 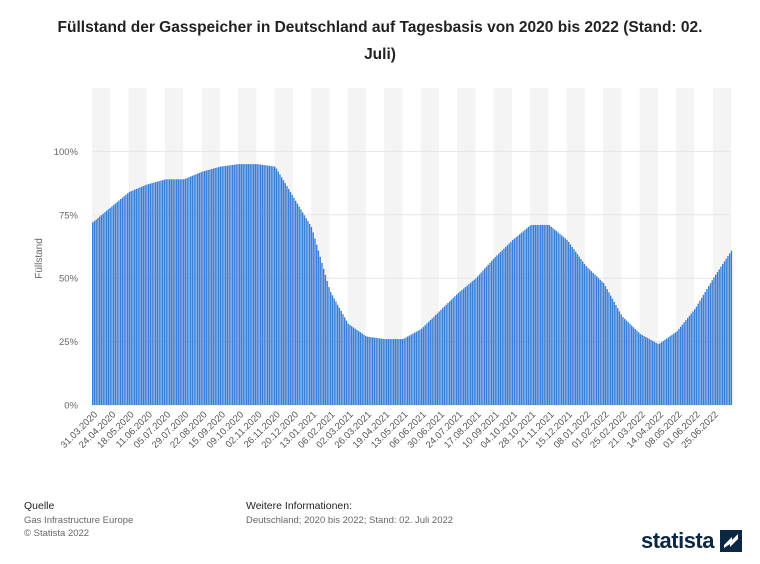 What do you see at coordinates (71, 406) in the screenshot?
I see `y-tick-label: 0%` at bounding box center [71, 406].